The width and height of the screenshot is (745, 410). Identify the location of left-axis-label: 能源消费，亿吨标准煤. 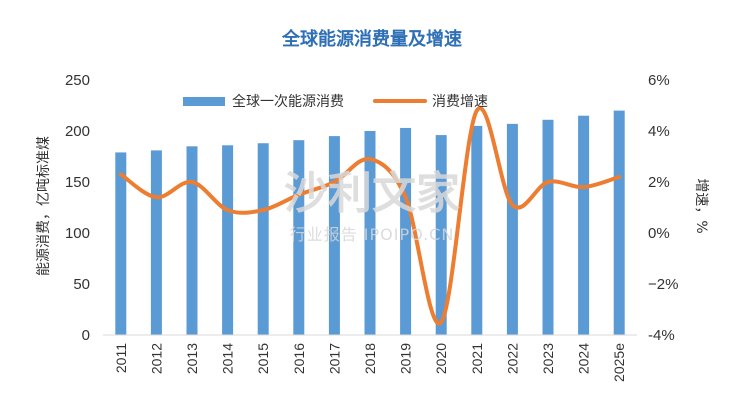
(44, 206).